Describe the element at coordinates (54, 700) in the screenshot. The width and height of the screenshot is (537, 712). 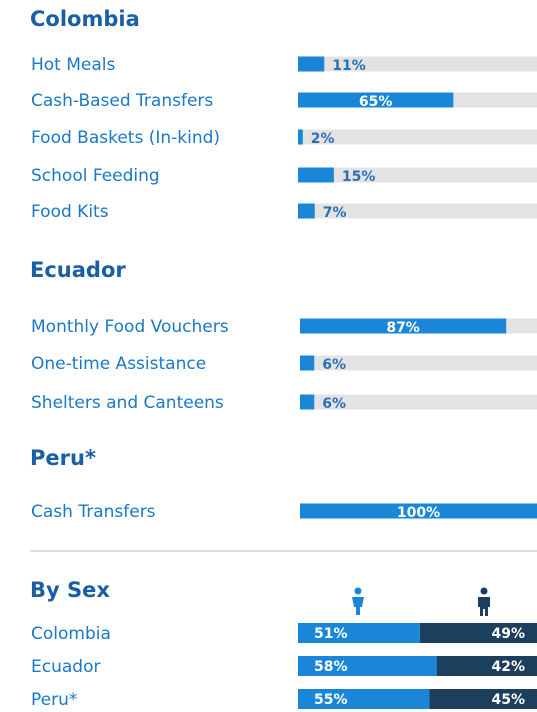
I see `category-label: Peru*` at that location.